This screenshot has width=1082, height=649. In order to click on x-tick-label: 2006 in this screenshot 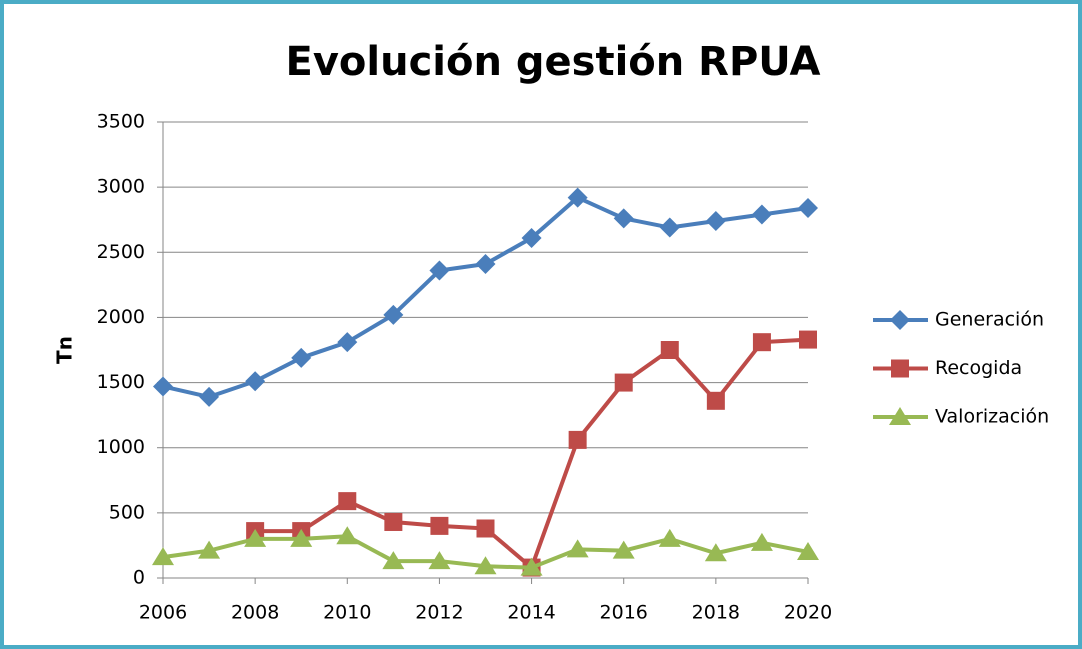, I will do `click(163, 613)`.